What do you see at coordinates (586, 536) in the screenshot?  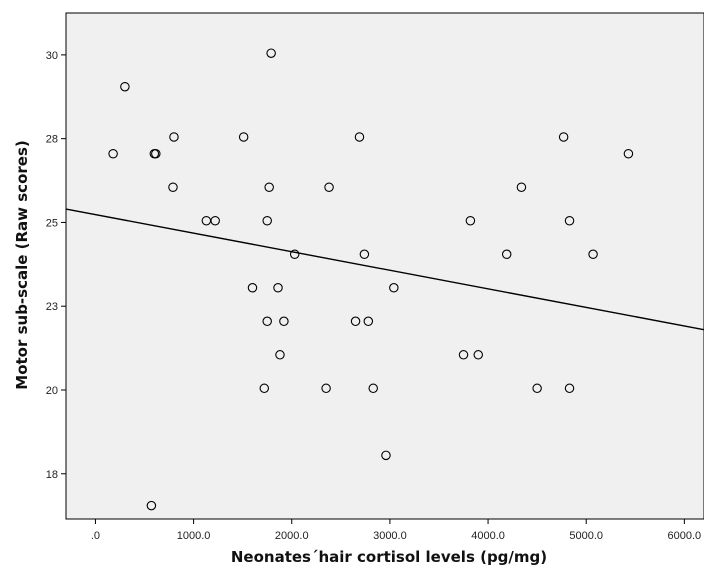 I see `x-tick-label: 5000.0` at bounding box center [586, 536].